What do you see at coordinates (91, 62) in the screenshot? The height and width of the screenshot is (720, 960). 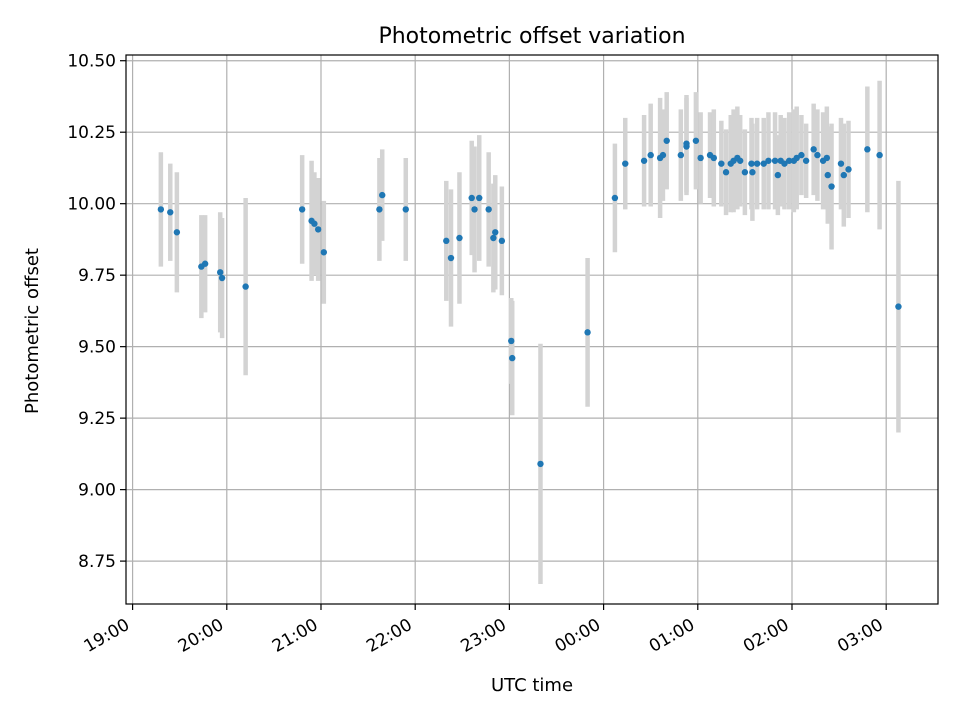 I see `y-tick-label: 10.50` at bounding box center [91, 62].